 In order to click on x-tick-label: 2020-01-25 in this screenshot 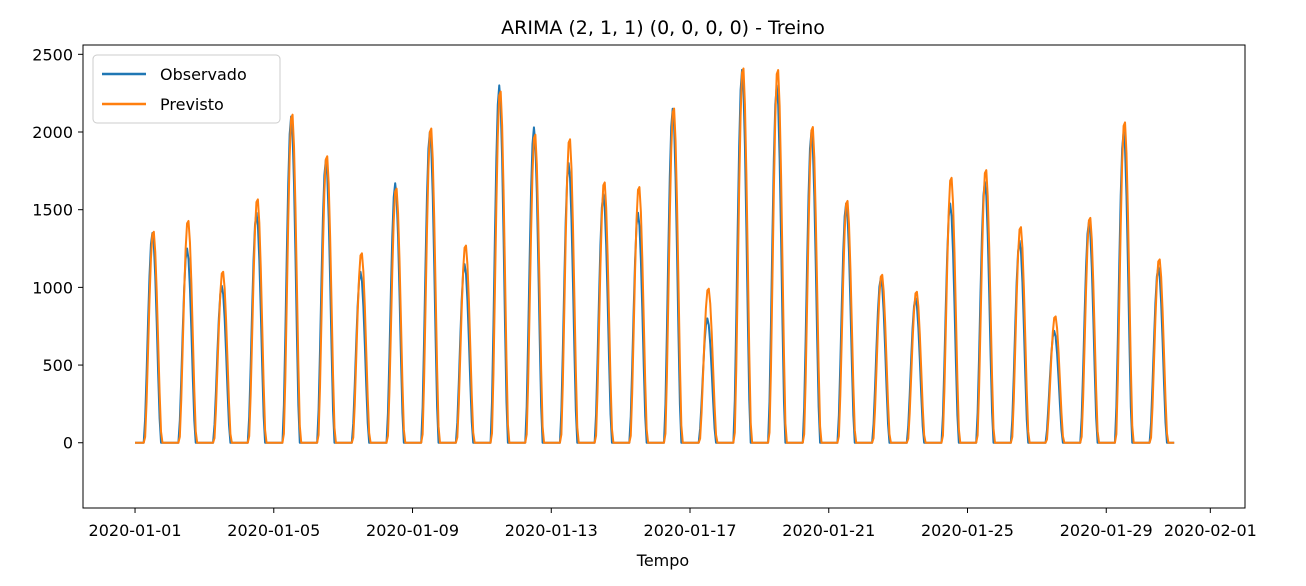, I will do `click(967, 530)`.